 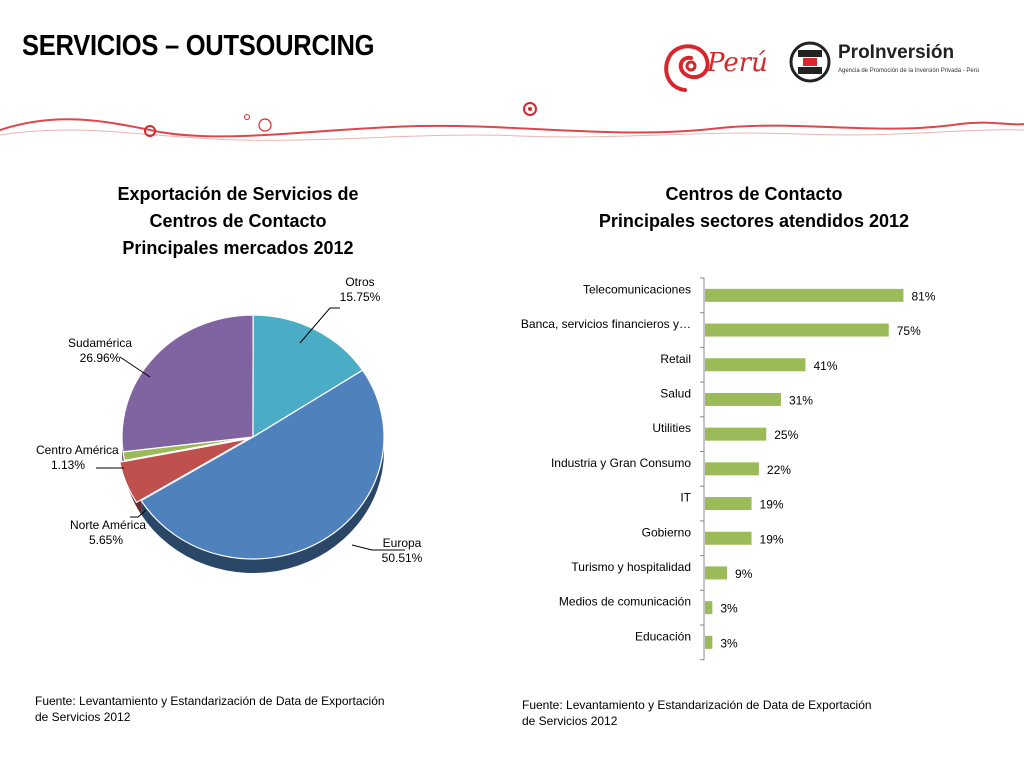 What do you see at coordinates (754, 221) in the screenshot?
I see `bar-chart-title-line: Principales sectores atendidos 2012` at bounding box center [754, 221].